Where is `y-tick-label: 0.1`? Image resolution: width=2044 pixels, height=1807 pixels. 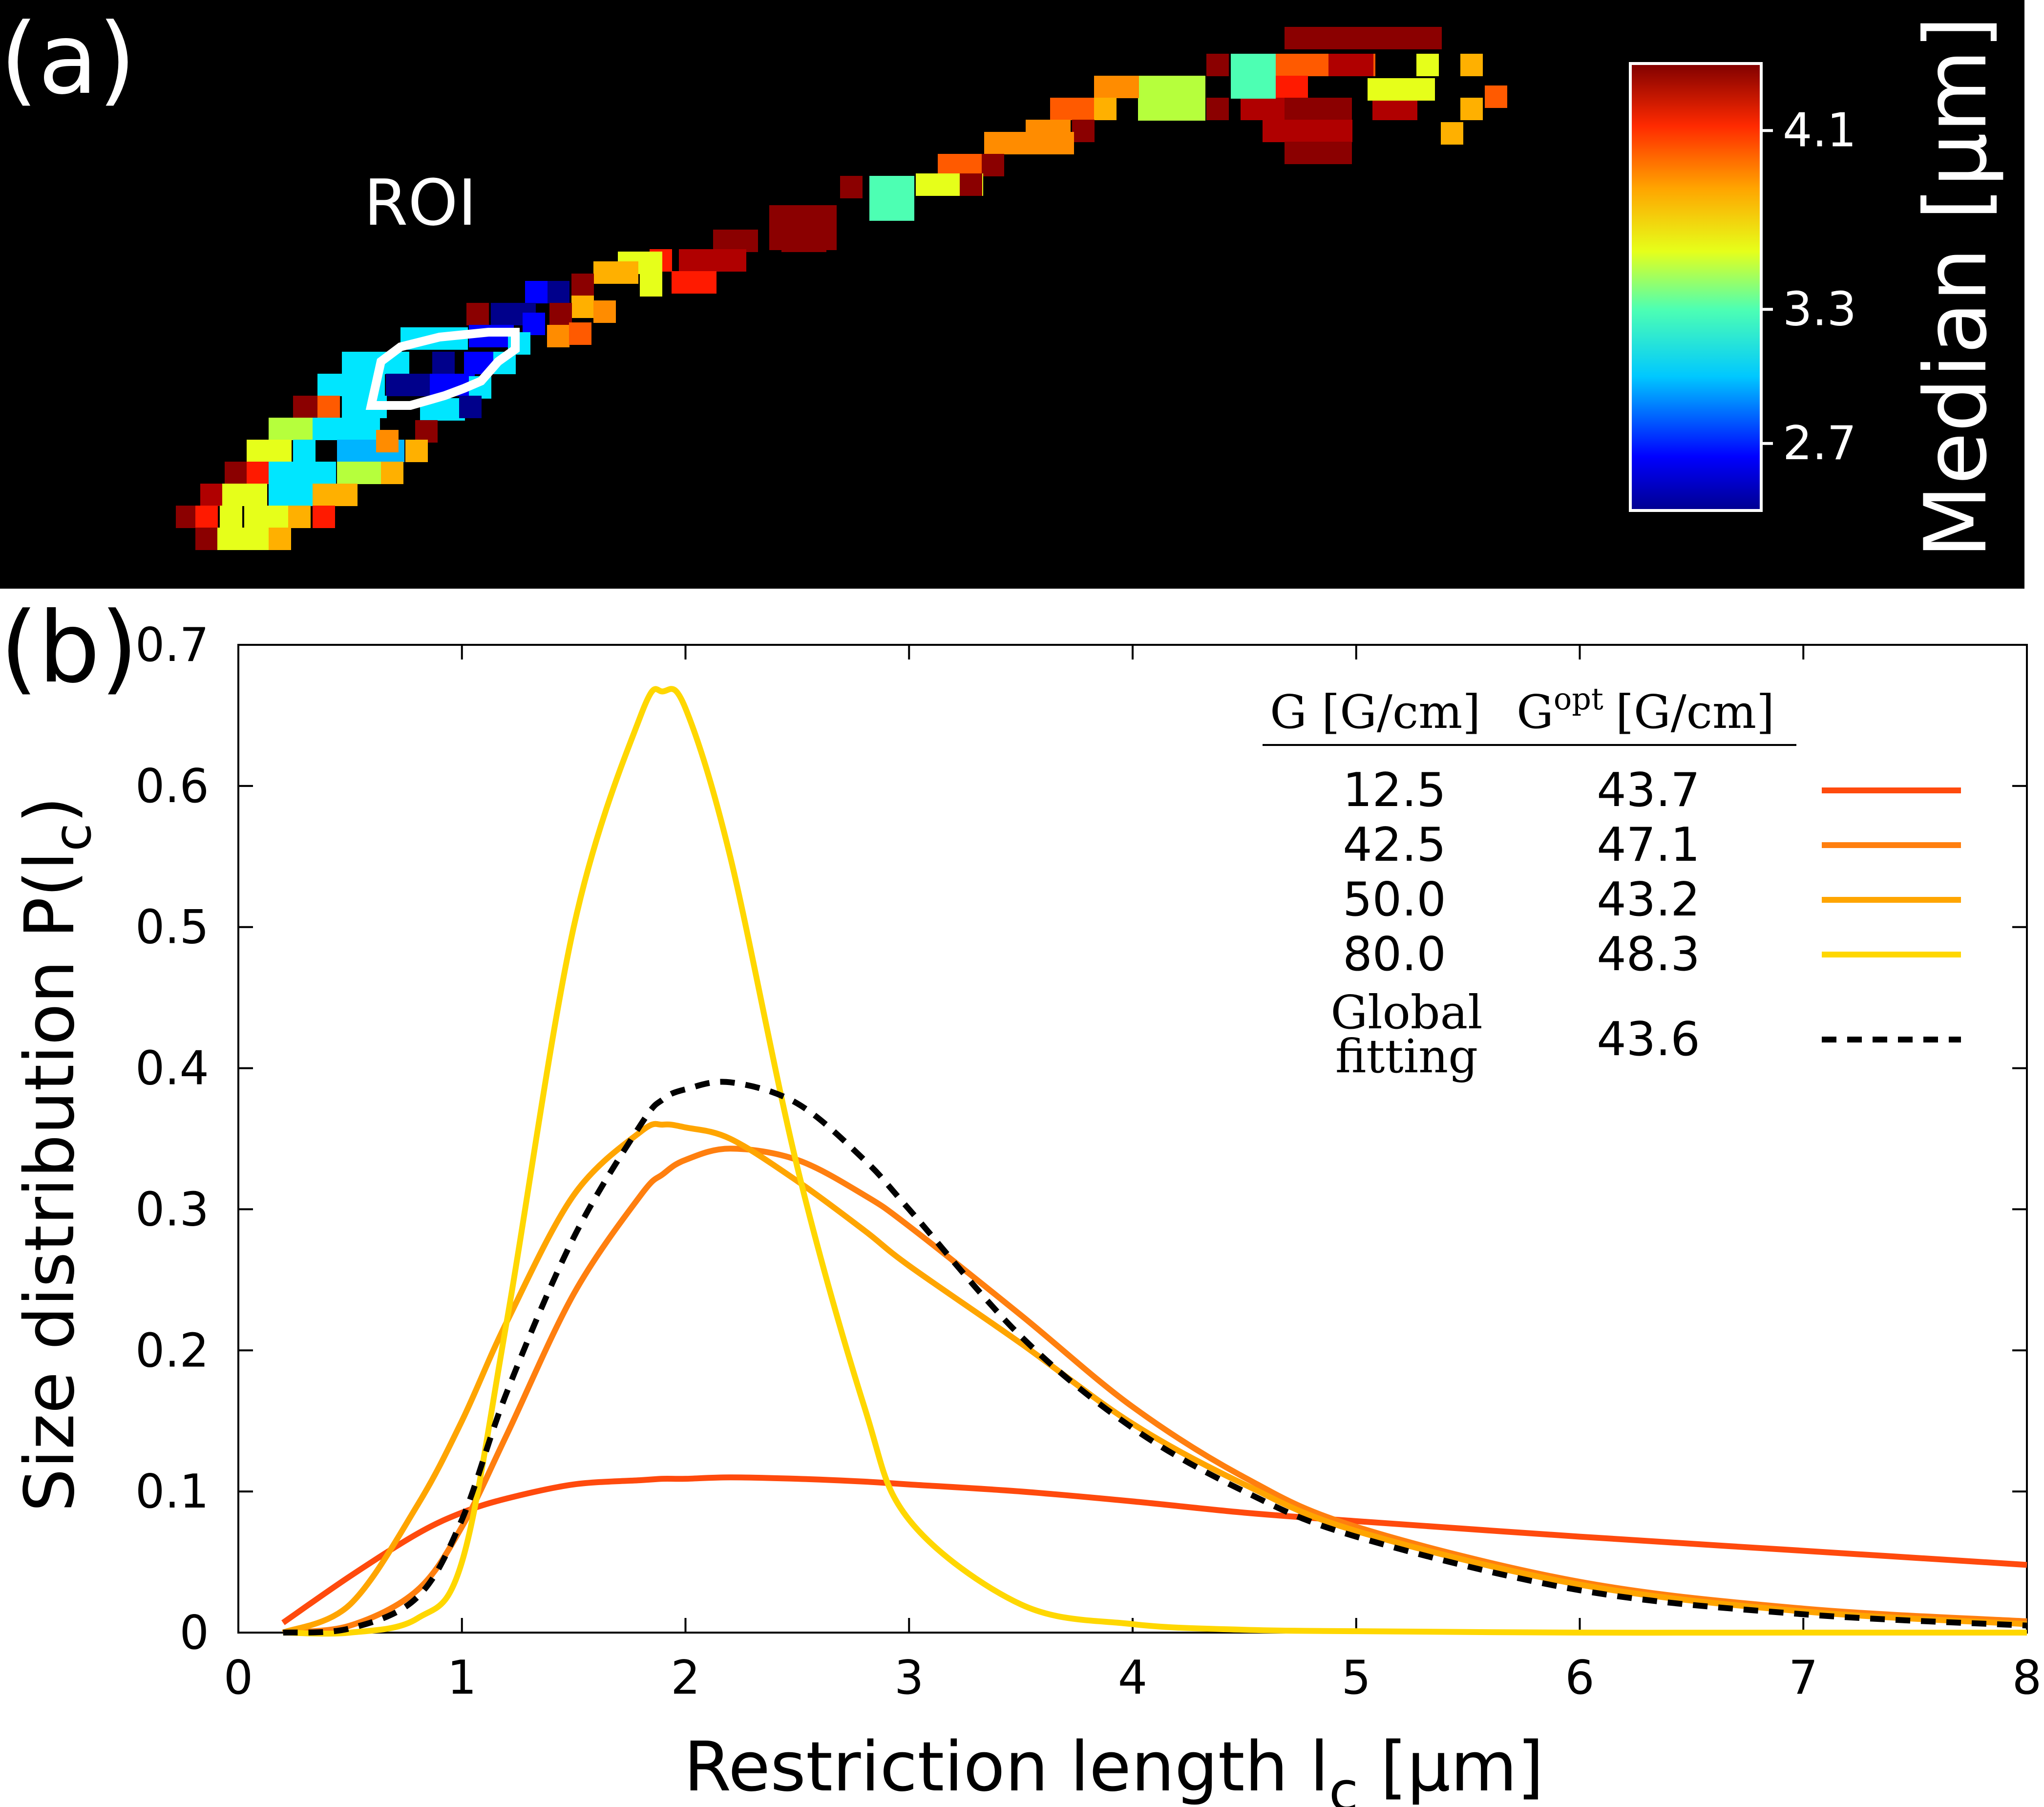 y-tick-label: 0.1 is located at coordinates (172, 1492).